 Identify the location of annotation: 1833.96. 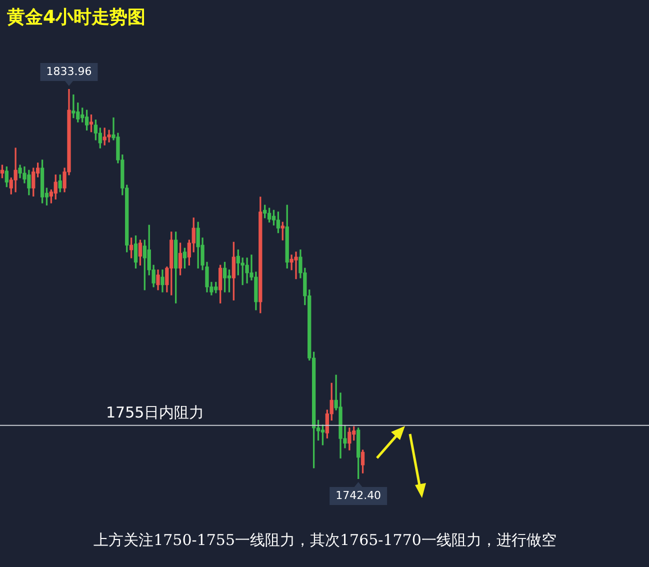
(69, 71).